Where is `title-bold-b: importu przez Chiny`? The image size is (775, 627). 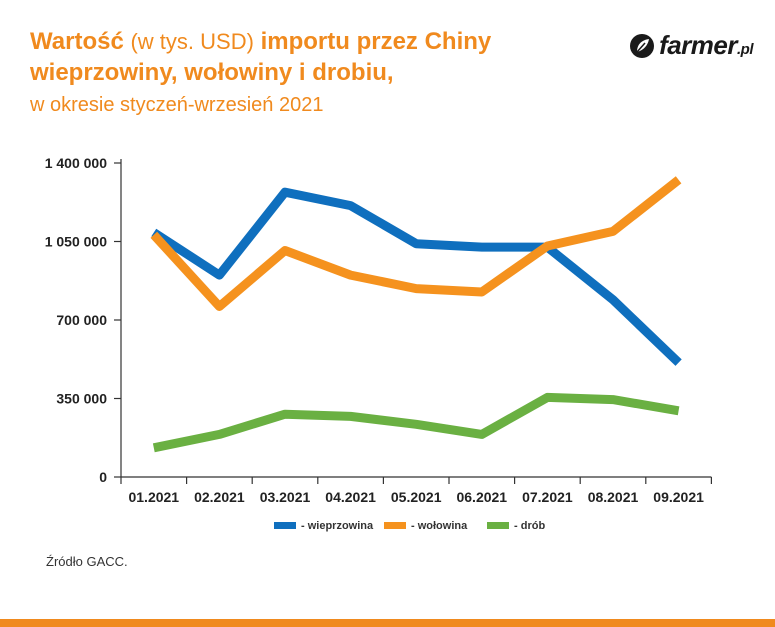
title-bold-b: importu przez Chiny is located at coordinates (376, 41).